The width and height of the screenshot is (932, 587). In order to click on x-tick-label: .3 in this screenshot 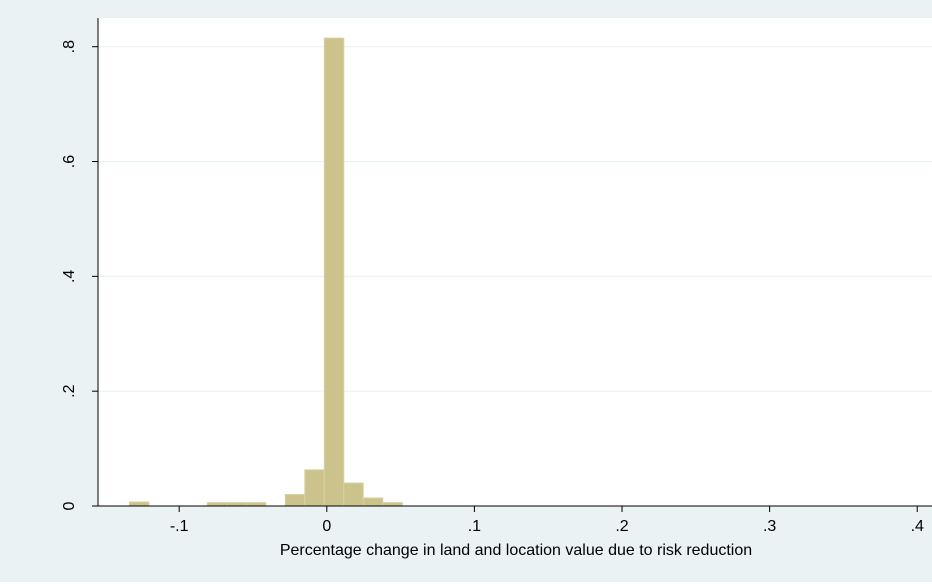, I will do `click(769, 526)`.